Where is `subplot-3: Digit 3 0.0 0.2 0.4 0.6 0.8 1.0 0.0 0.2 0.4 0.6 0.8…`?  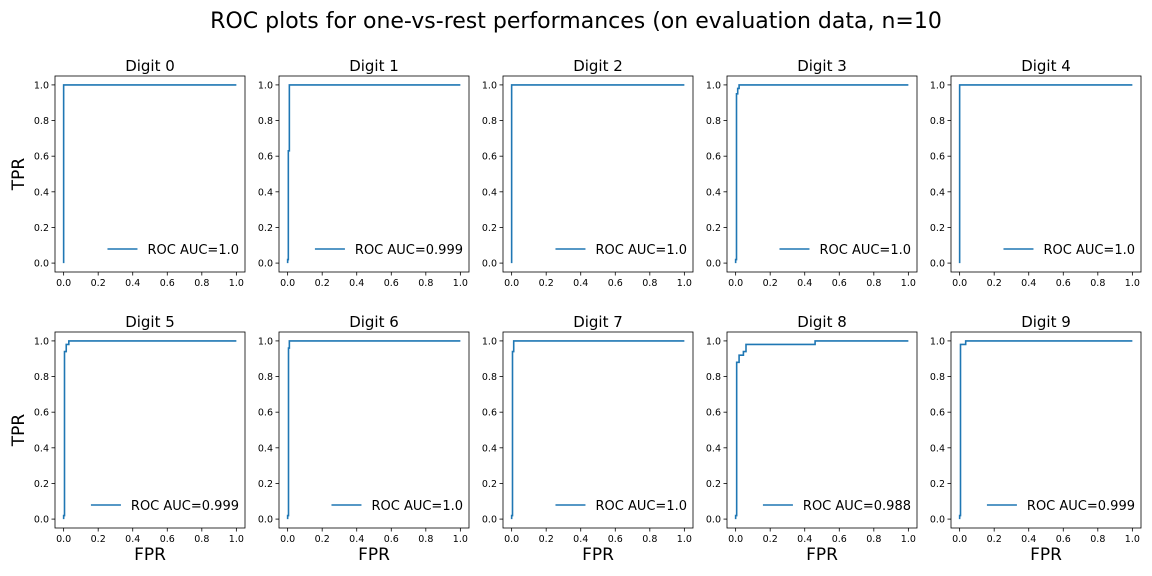
subplot-3: Digit 3 0.0 0.2 0.4 0.6 0.8 1.0 0.0 0.2 0.4 0.6 0.8… is located at coordinates (812, 173).